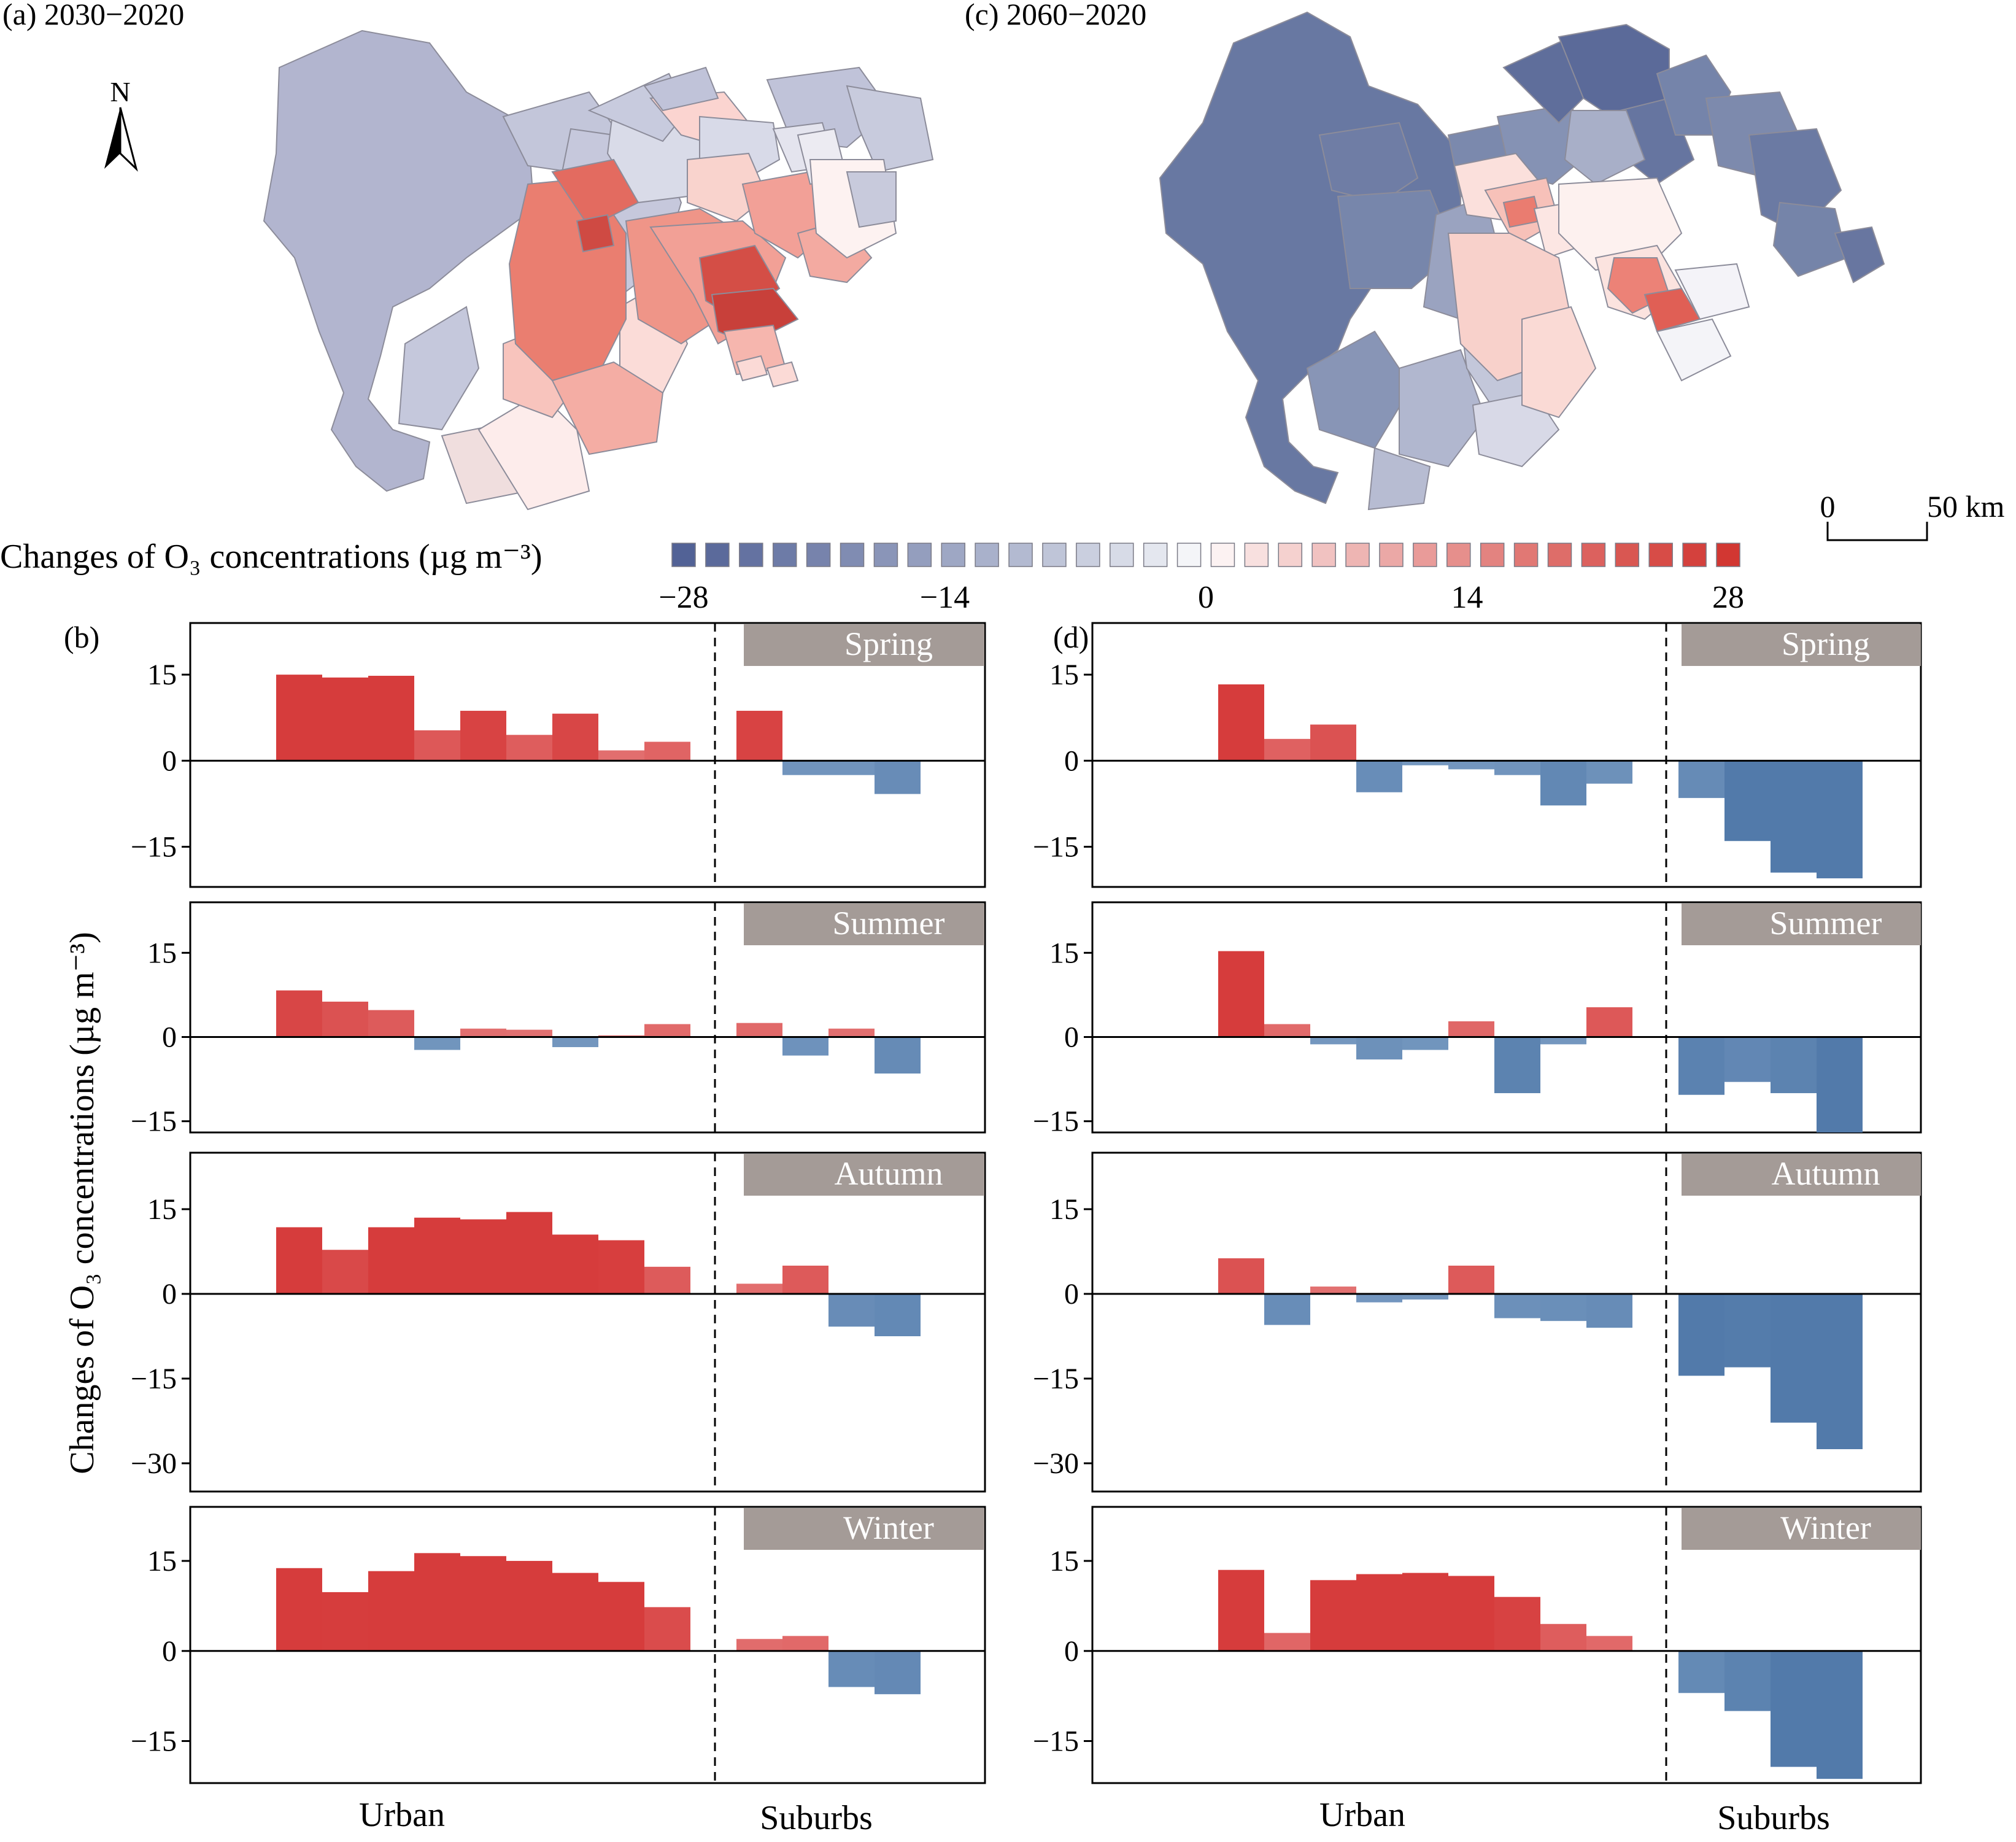  Describe the element at coordinates (1826, 1173) in the screenshot. I see `season-label: Autumn` at that location.